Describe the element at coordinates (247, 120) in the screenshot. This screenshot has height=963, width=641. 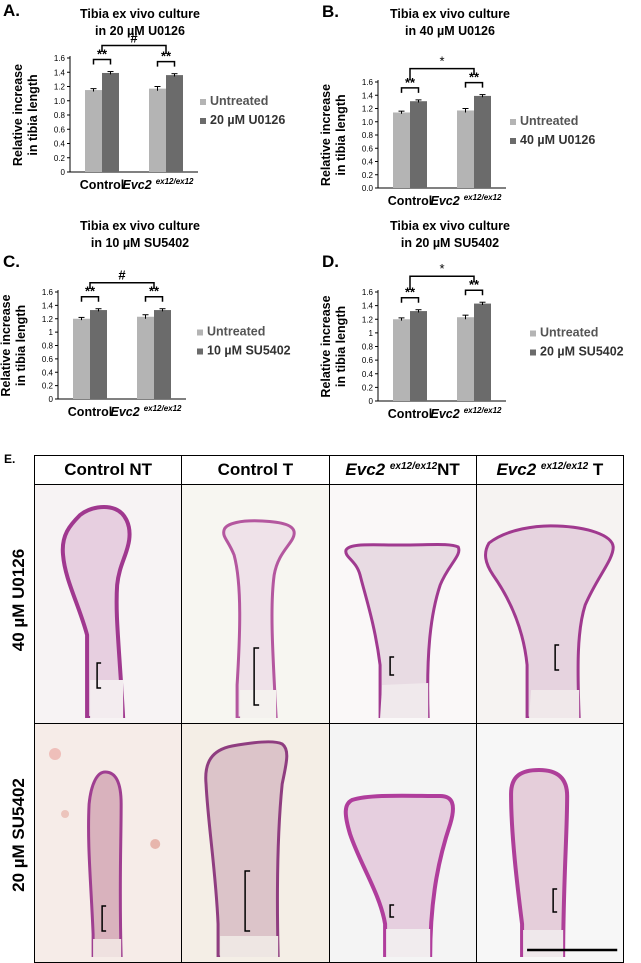
I see `legend-label: 20 µM U0126` at that location.